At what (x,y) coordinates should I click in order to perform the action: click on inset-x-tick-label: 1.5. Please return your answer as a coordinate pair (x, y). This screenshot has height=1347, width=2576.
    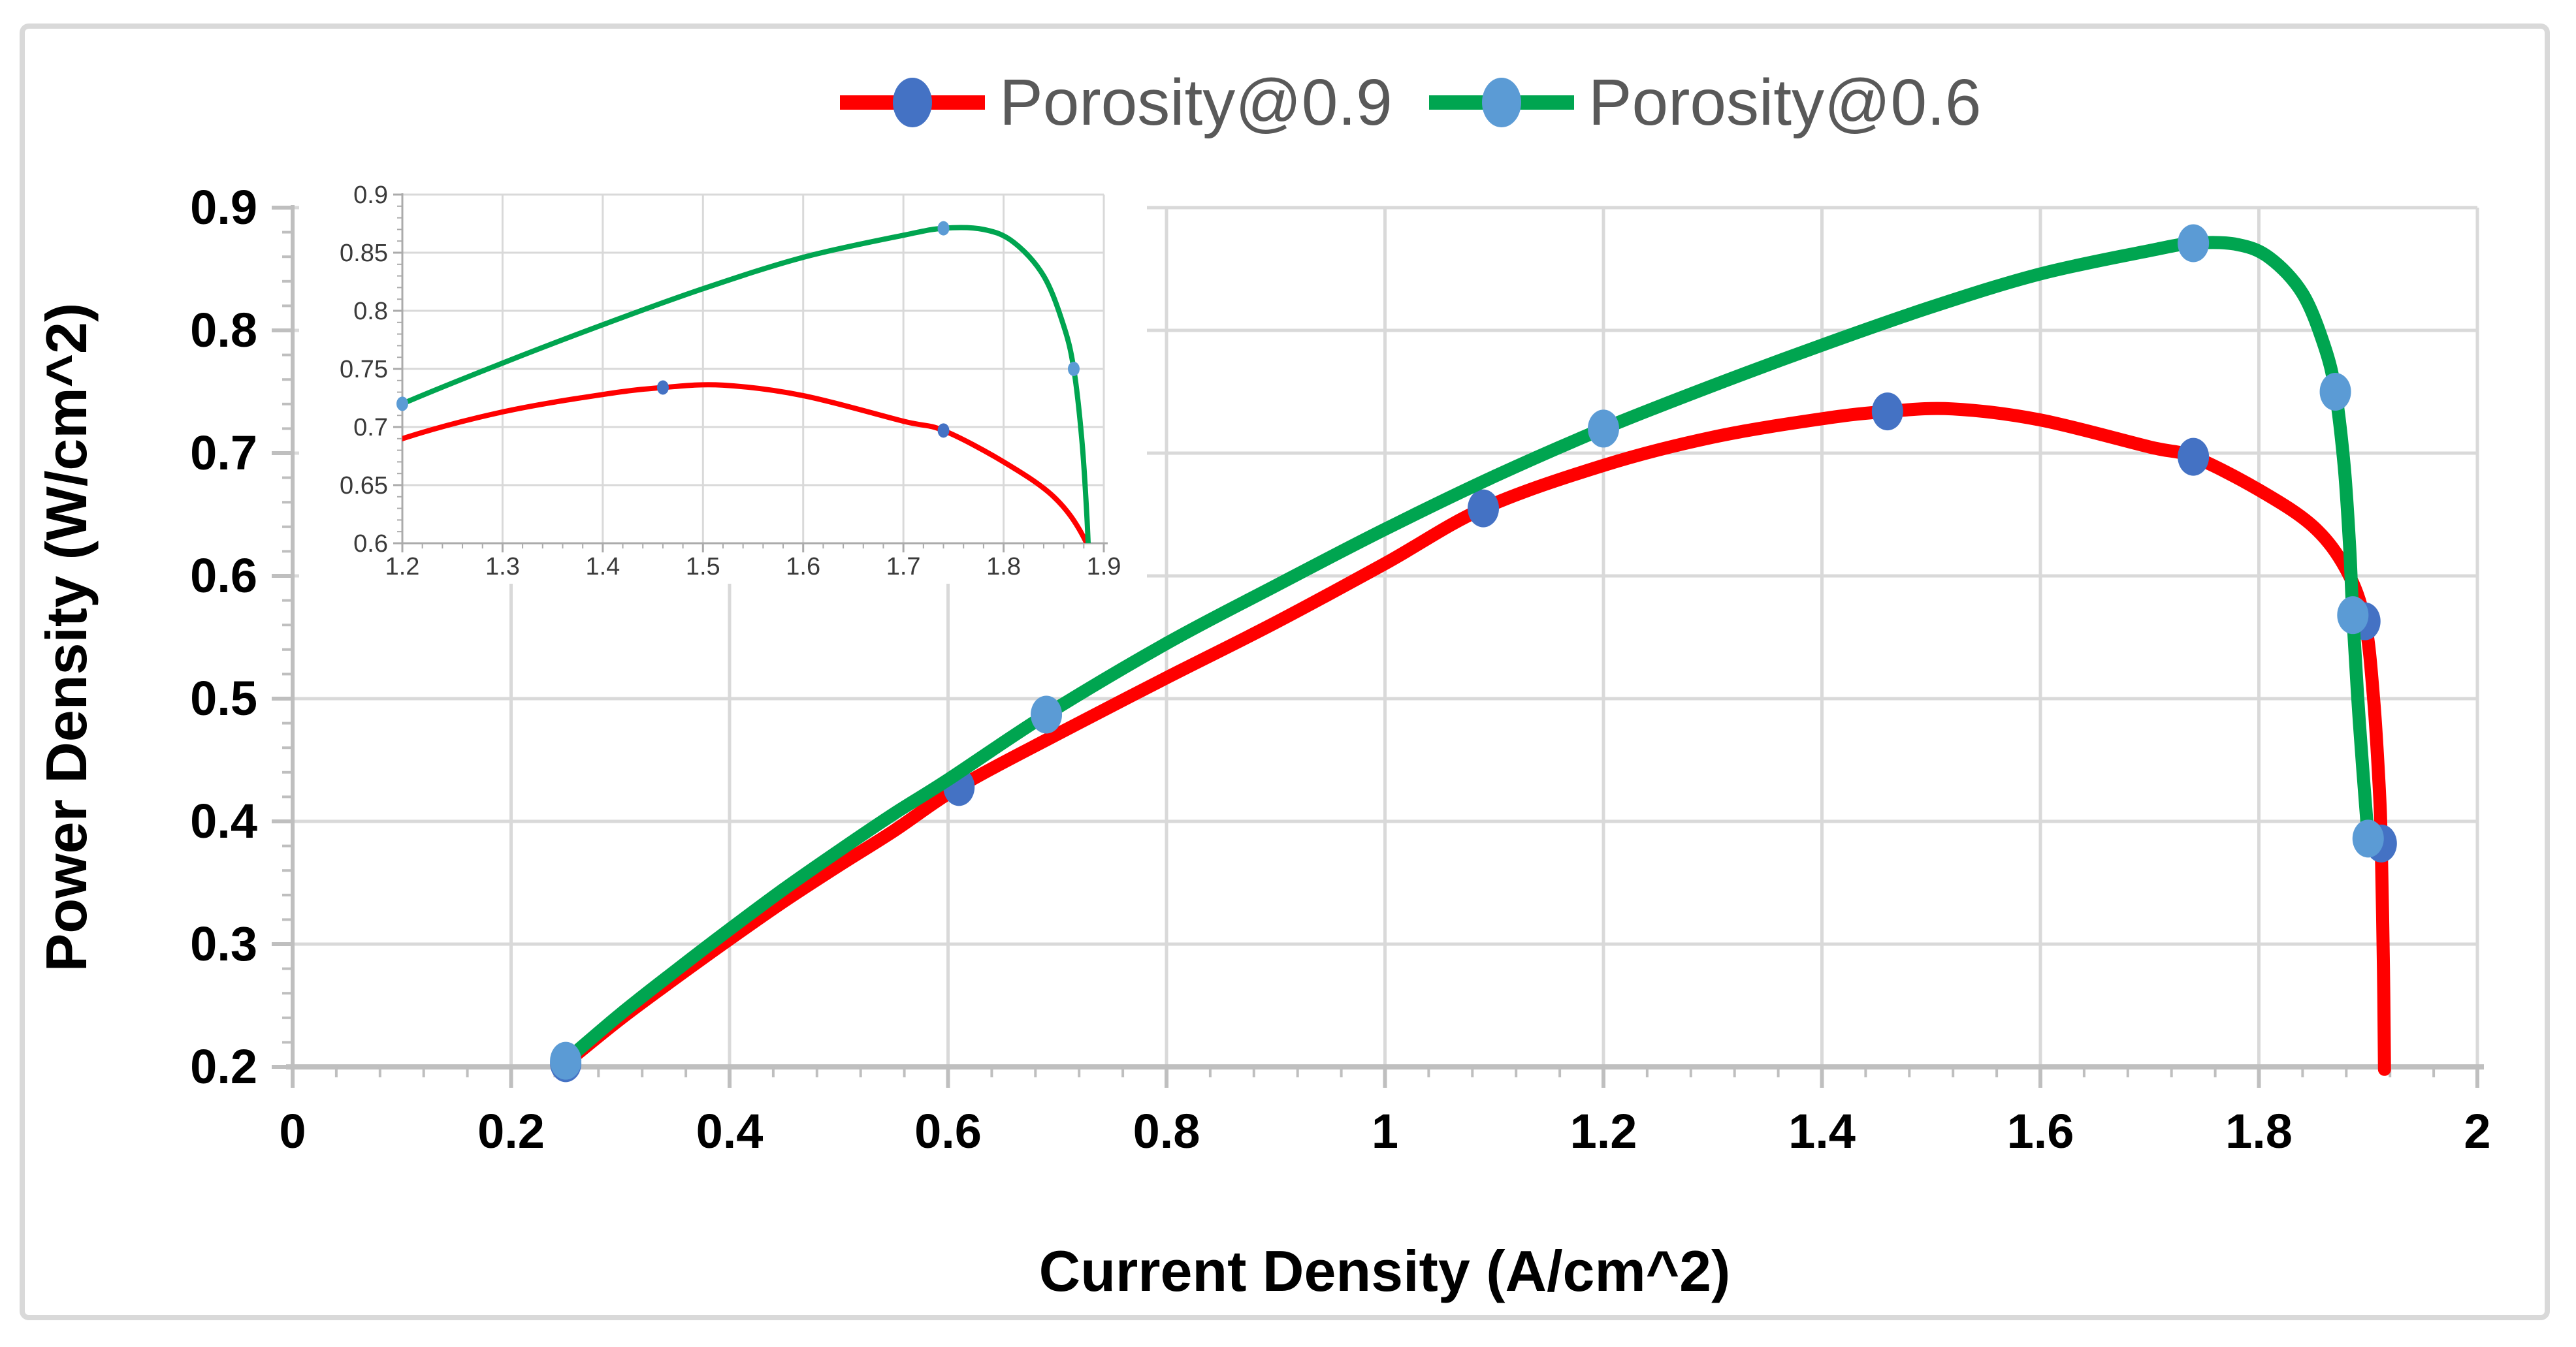
    Looking at the image, I should click on (703, 566).